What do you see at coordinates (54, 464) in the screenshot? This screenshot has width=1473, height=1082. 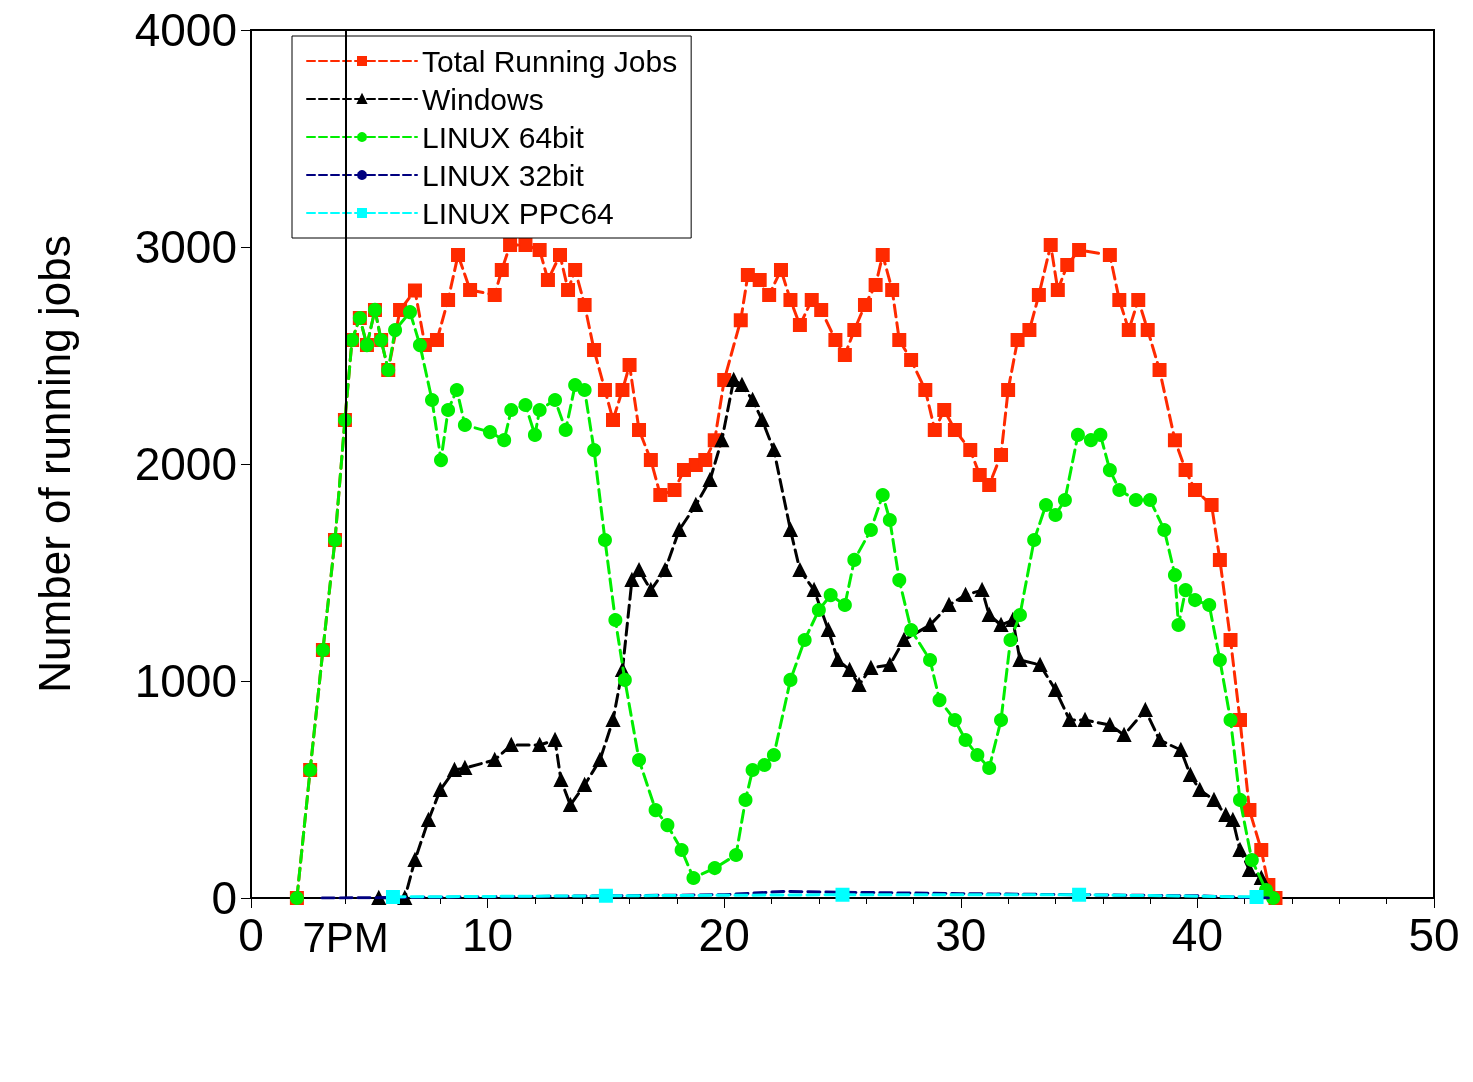 I see `y-axis-title: Number of running jobs` at bounding box center [54, 464].